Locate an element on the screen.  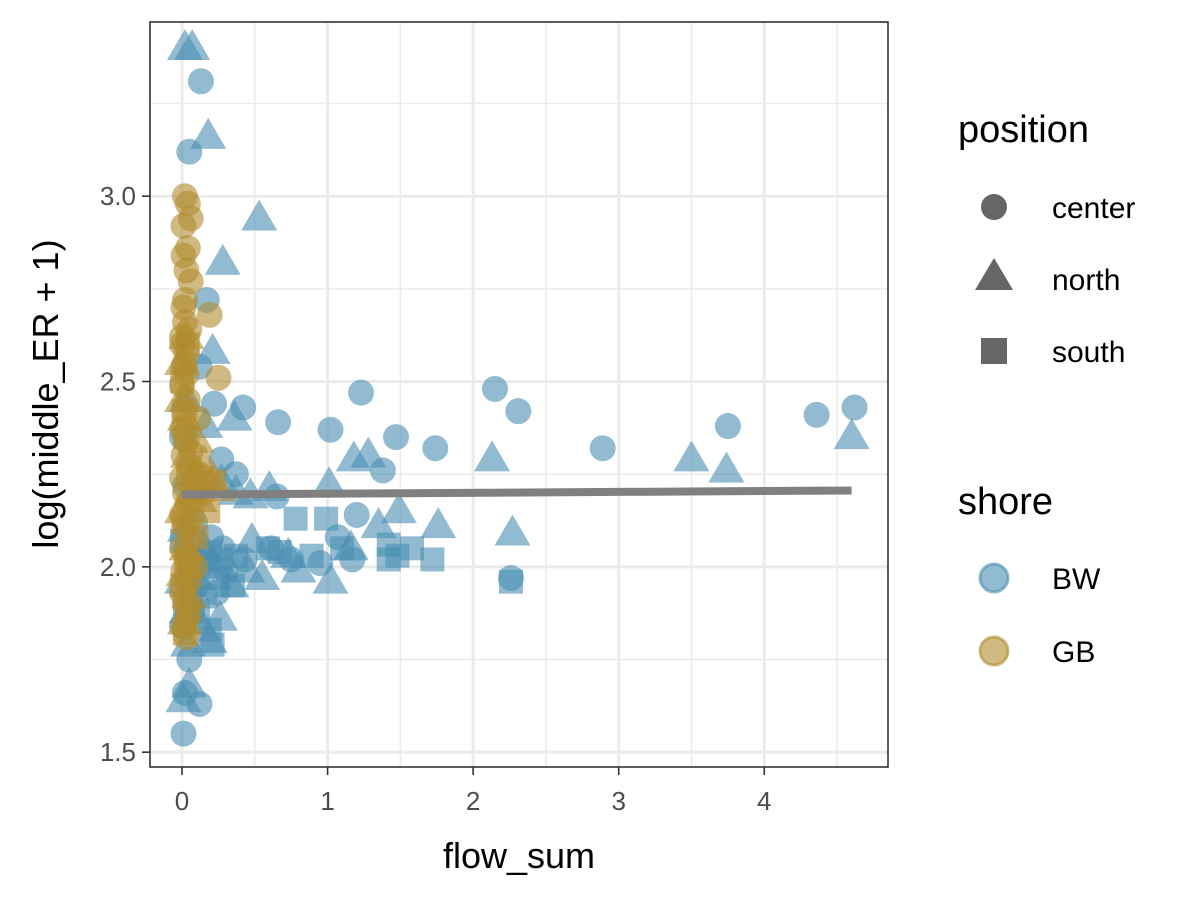
legend-label-gb: GB is located at coordinates (1073, 652).